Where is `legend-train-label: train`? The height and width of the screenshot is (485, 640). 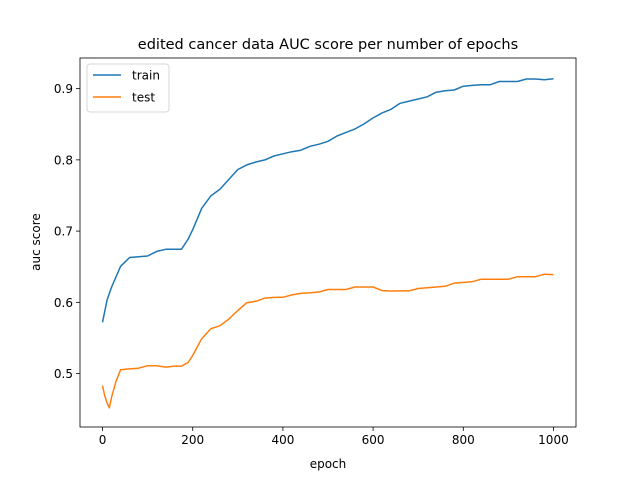 legend-train-label: train is located at coordinates (146, 76).